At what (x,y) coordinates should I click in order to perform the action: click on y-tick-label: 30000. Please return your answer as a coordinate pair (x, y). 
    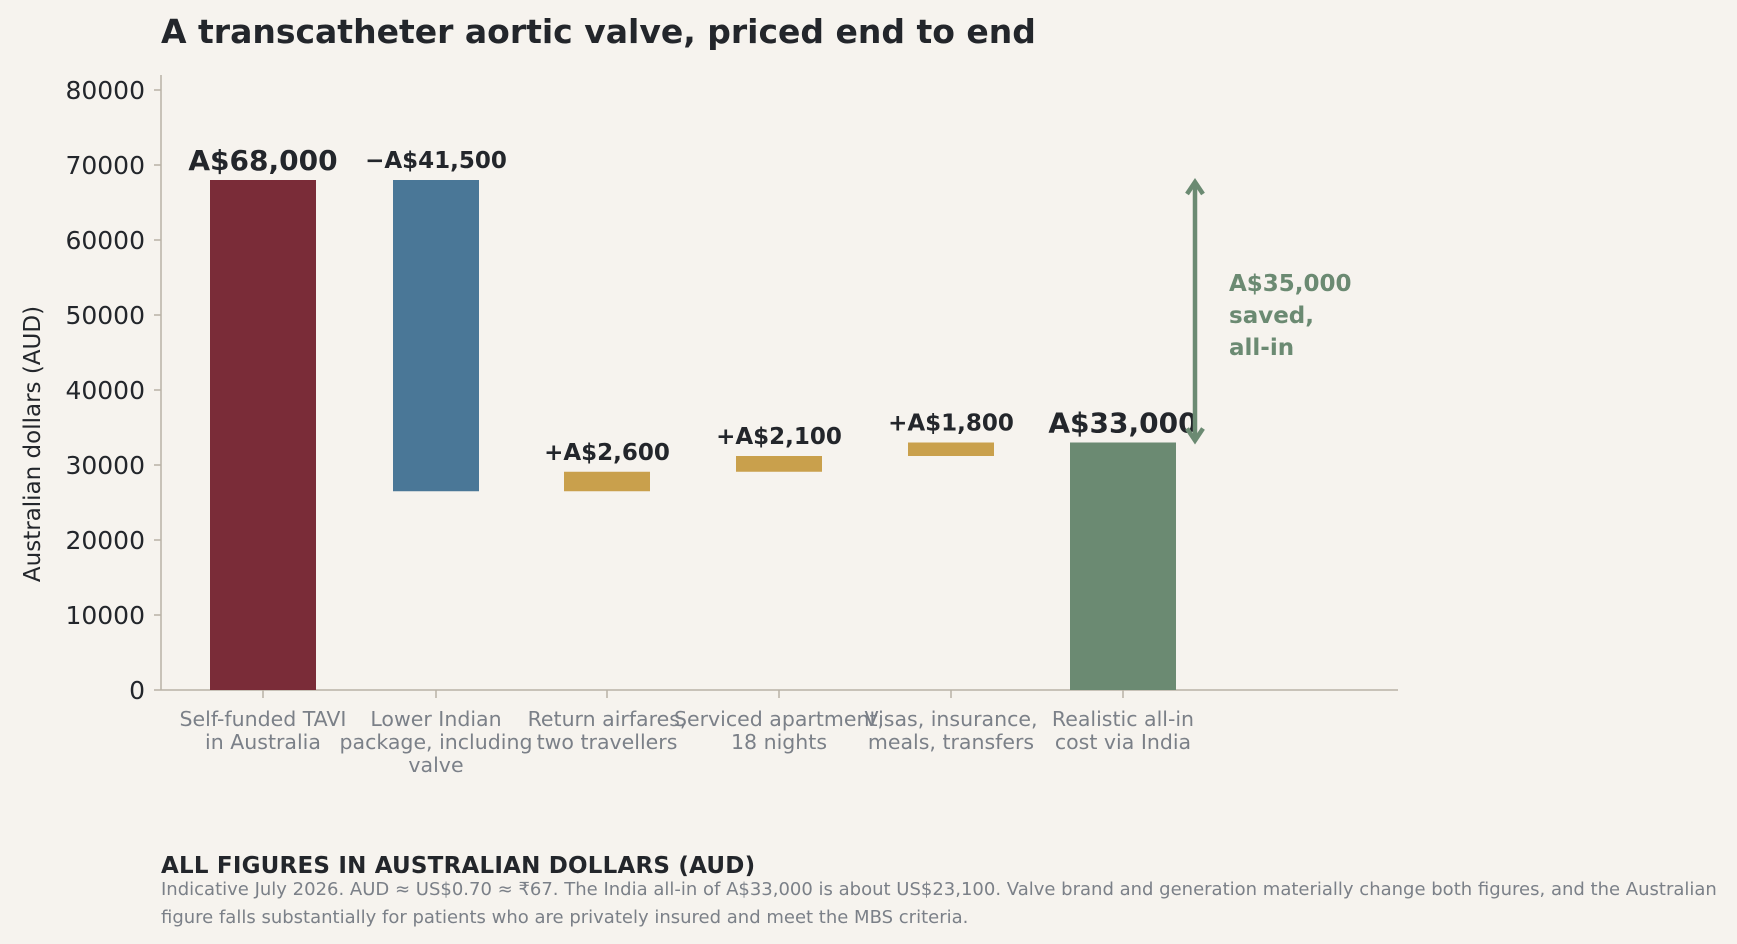
    Looking at the image, I should click on (105, 465).